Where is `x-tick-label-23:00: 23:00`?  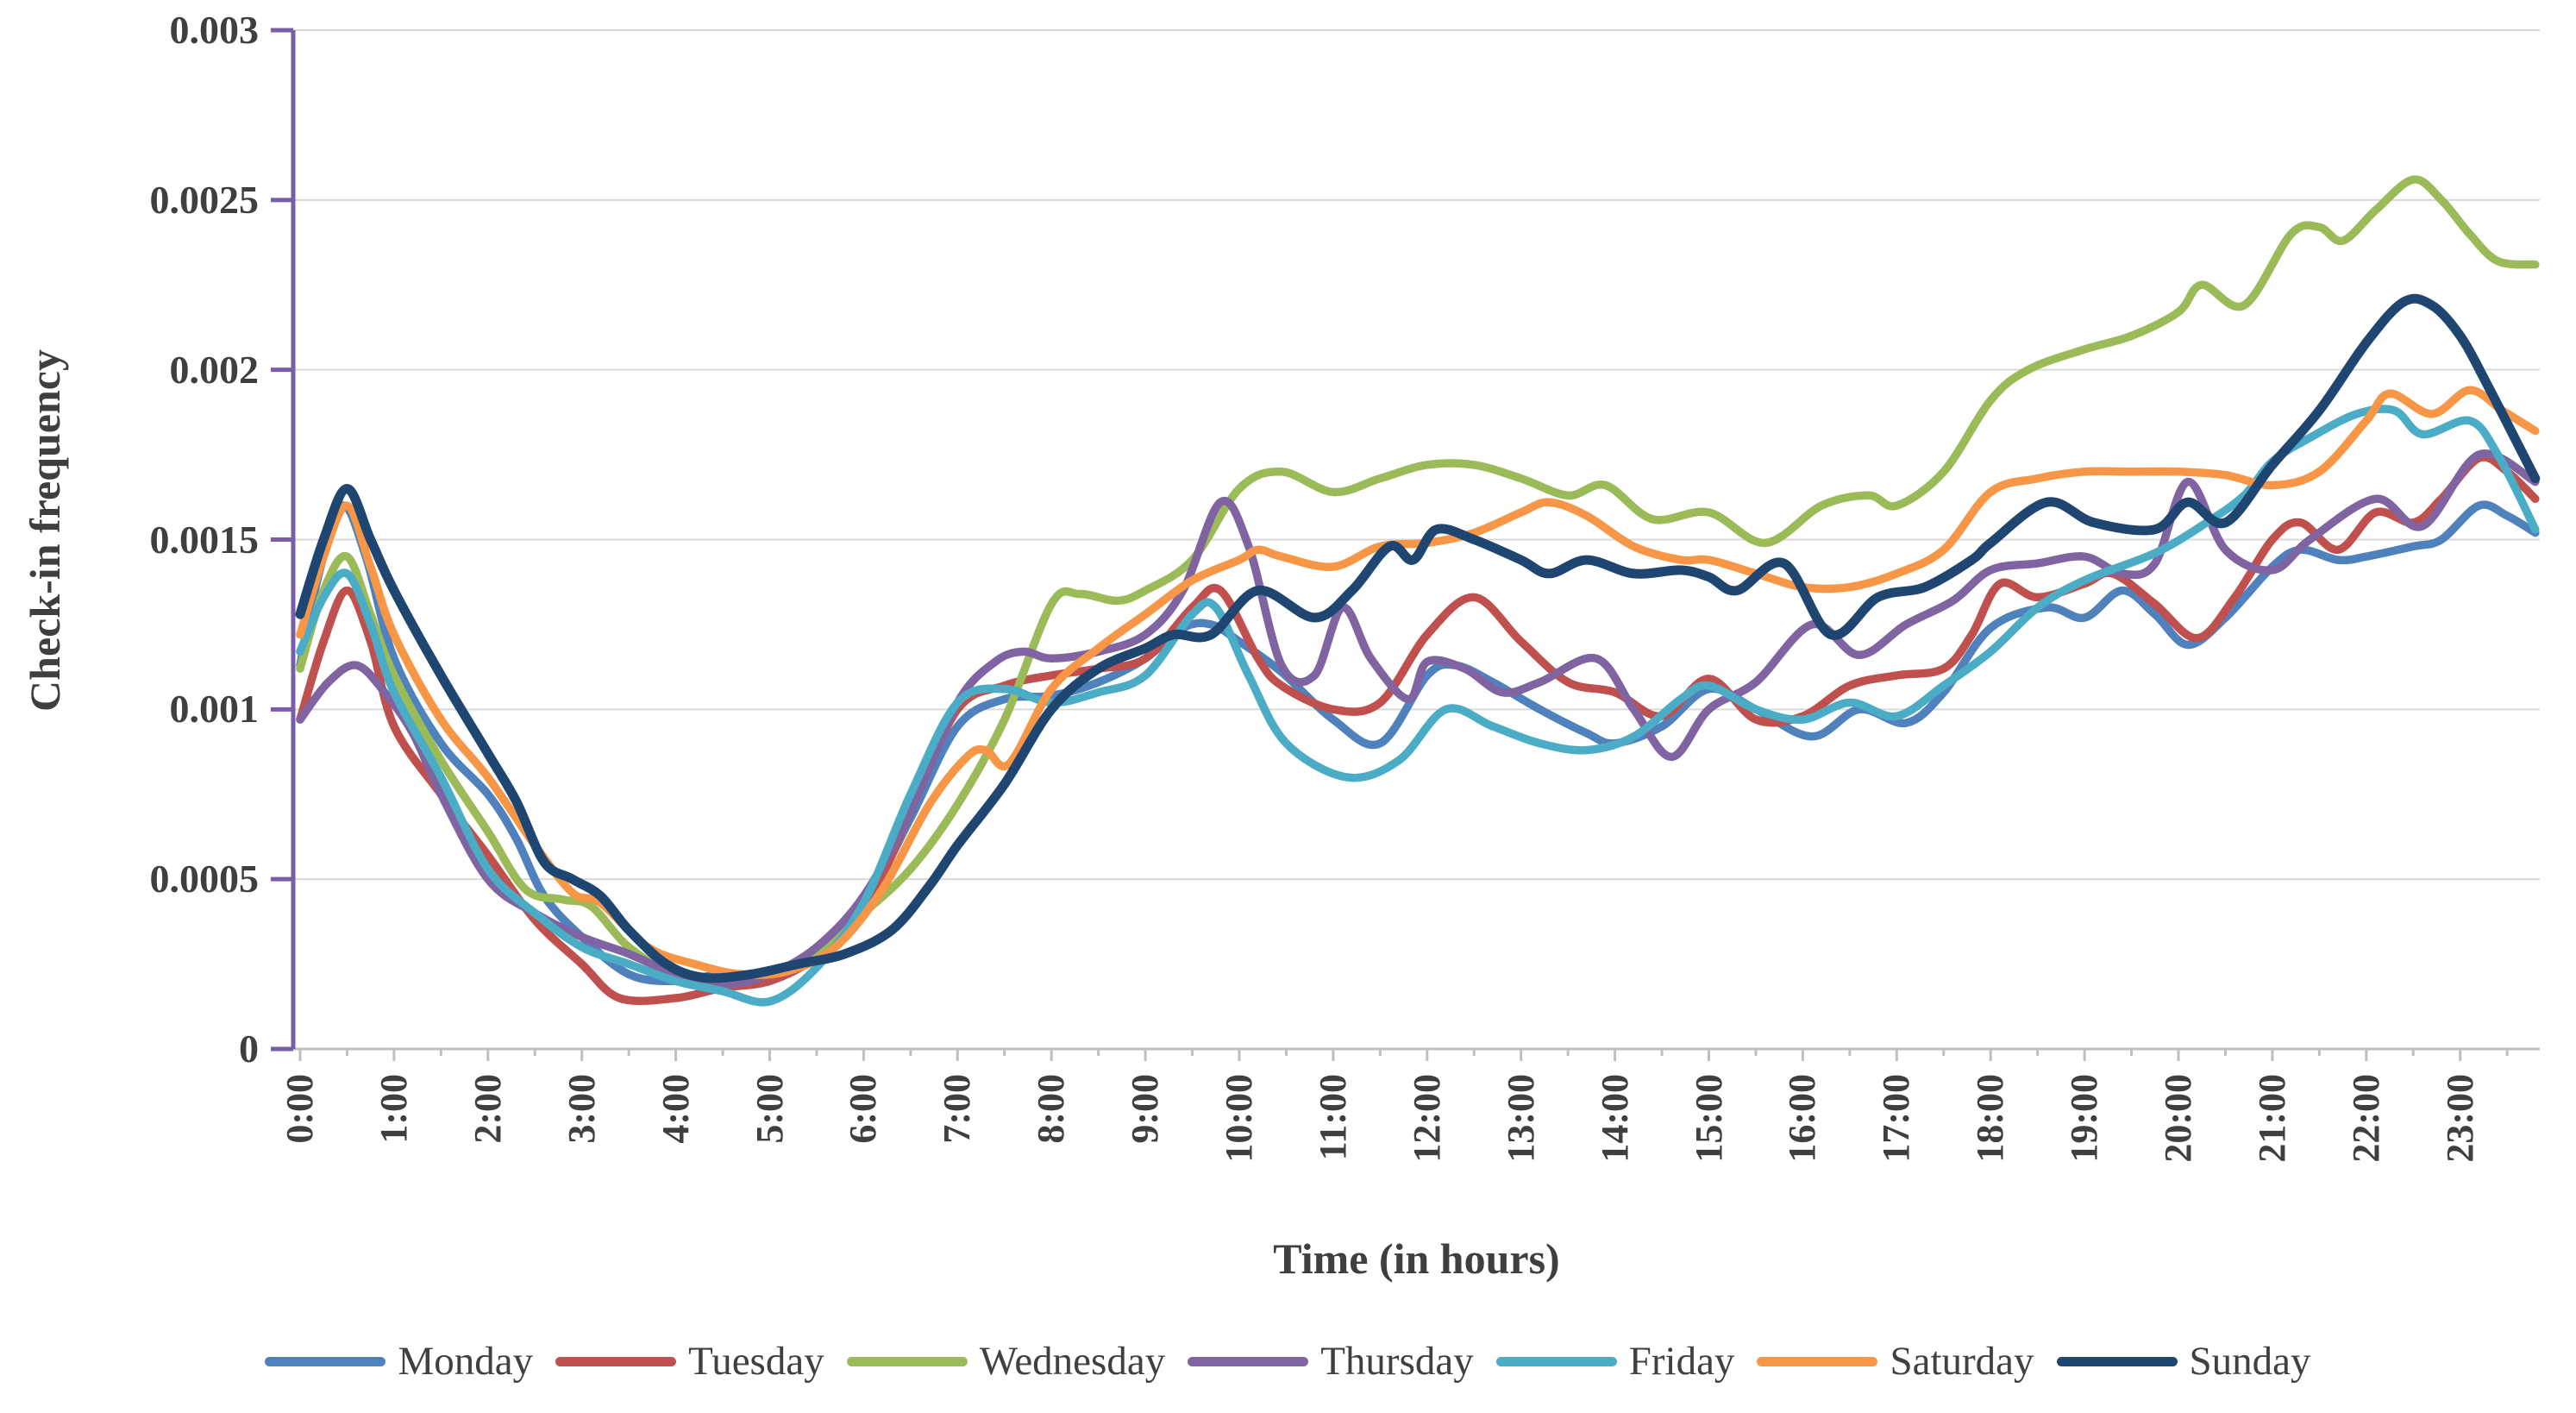 x-tick-label-23:00: 23:00 is located at coordinates (2459, 1118).